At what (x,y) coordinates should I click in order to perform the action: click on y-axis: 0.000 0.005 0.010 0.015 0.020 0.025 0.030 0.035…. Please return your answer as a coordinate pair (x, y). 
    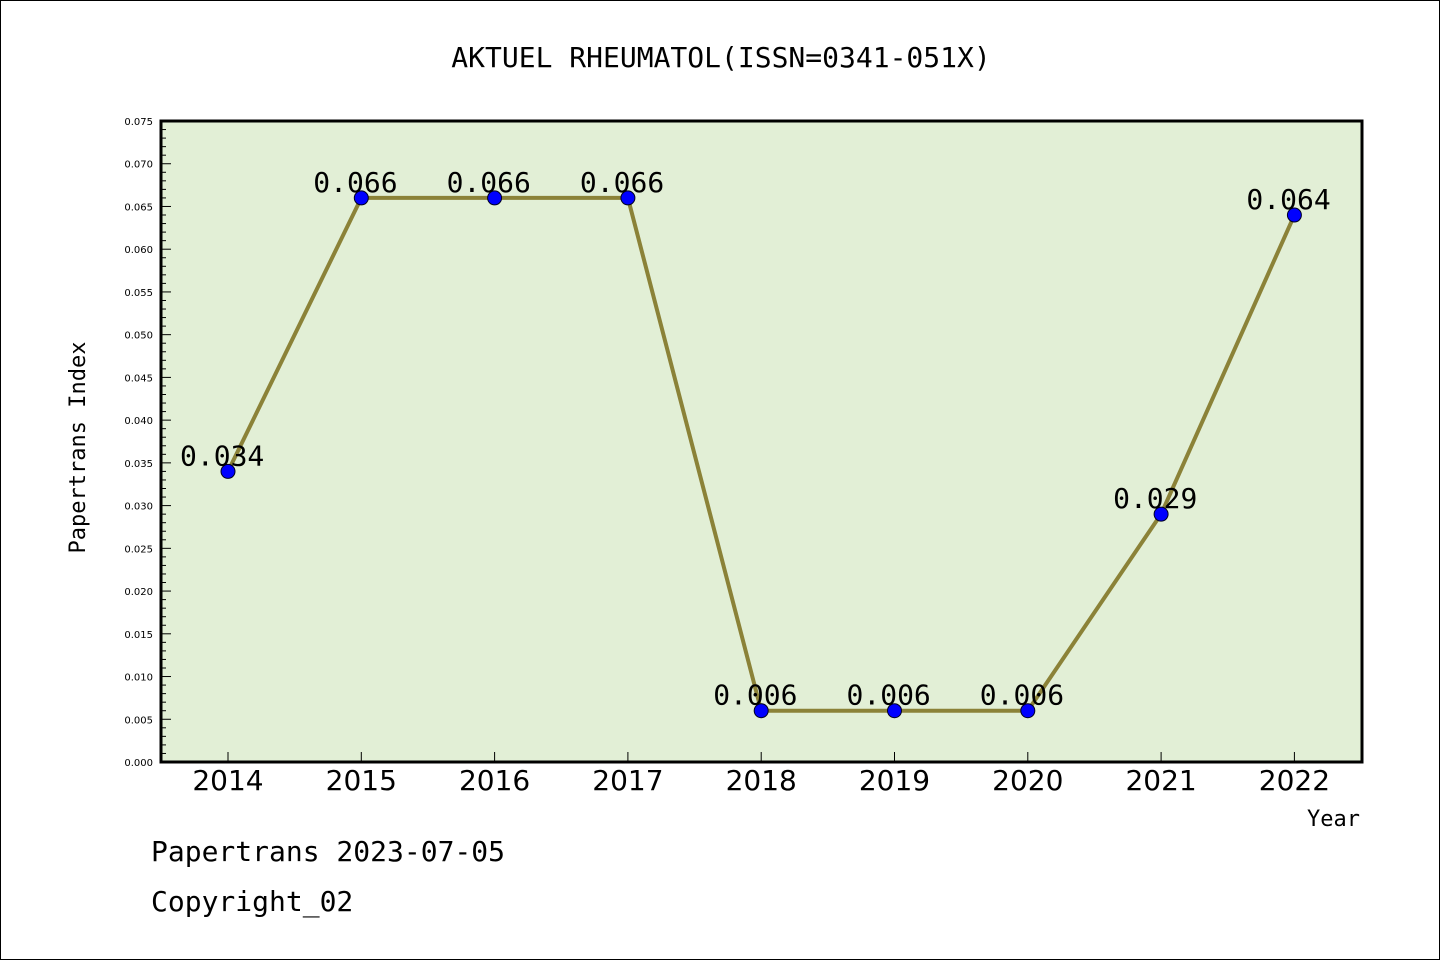
    Looking at the image, I should click on (147, 443).